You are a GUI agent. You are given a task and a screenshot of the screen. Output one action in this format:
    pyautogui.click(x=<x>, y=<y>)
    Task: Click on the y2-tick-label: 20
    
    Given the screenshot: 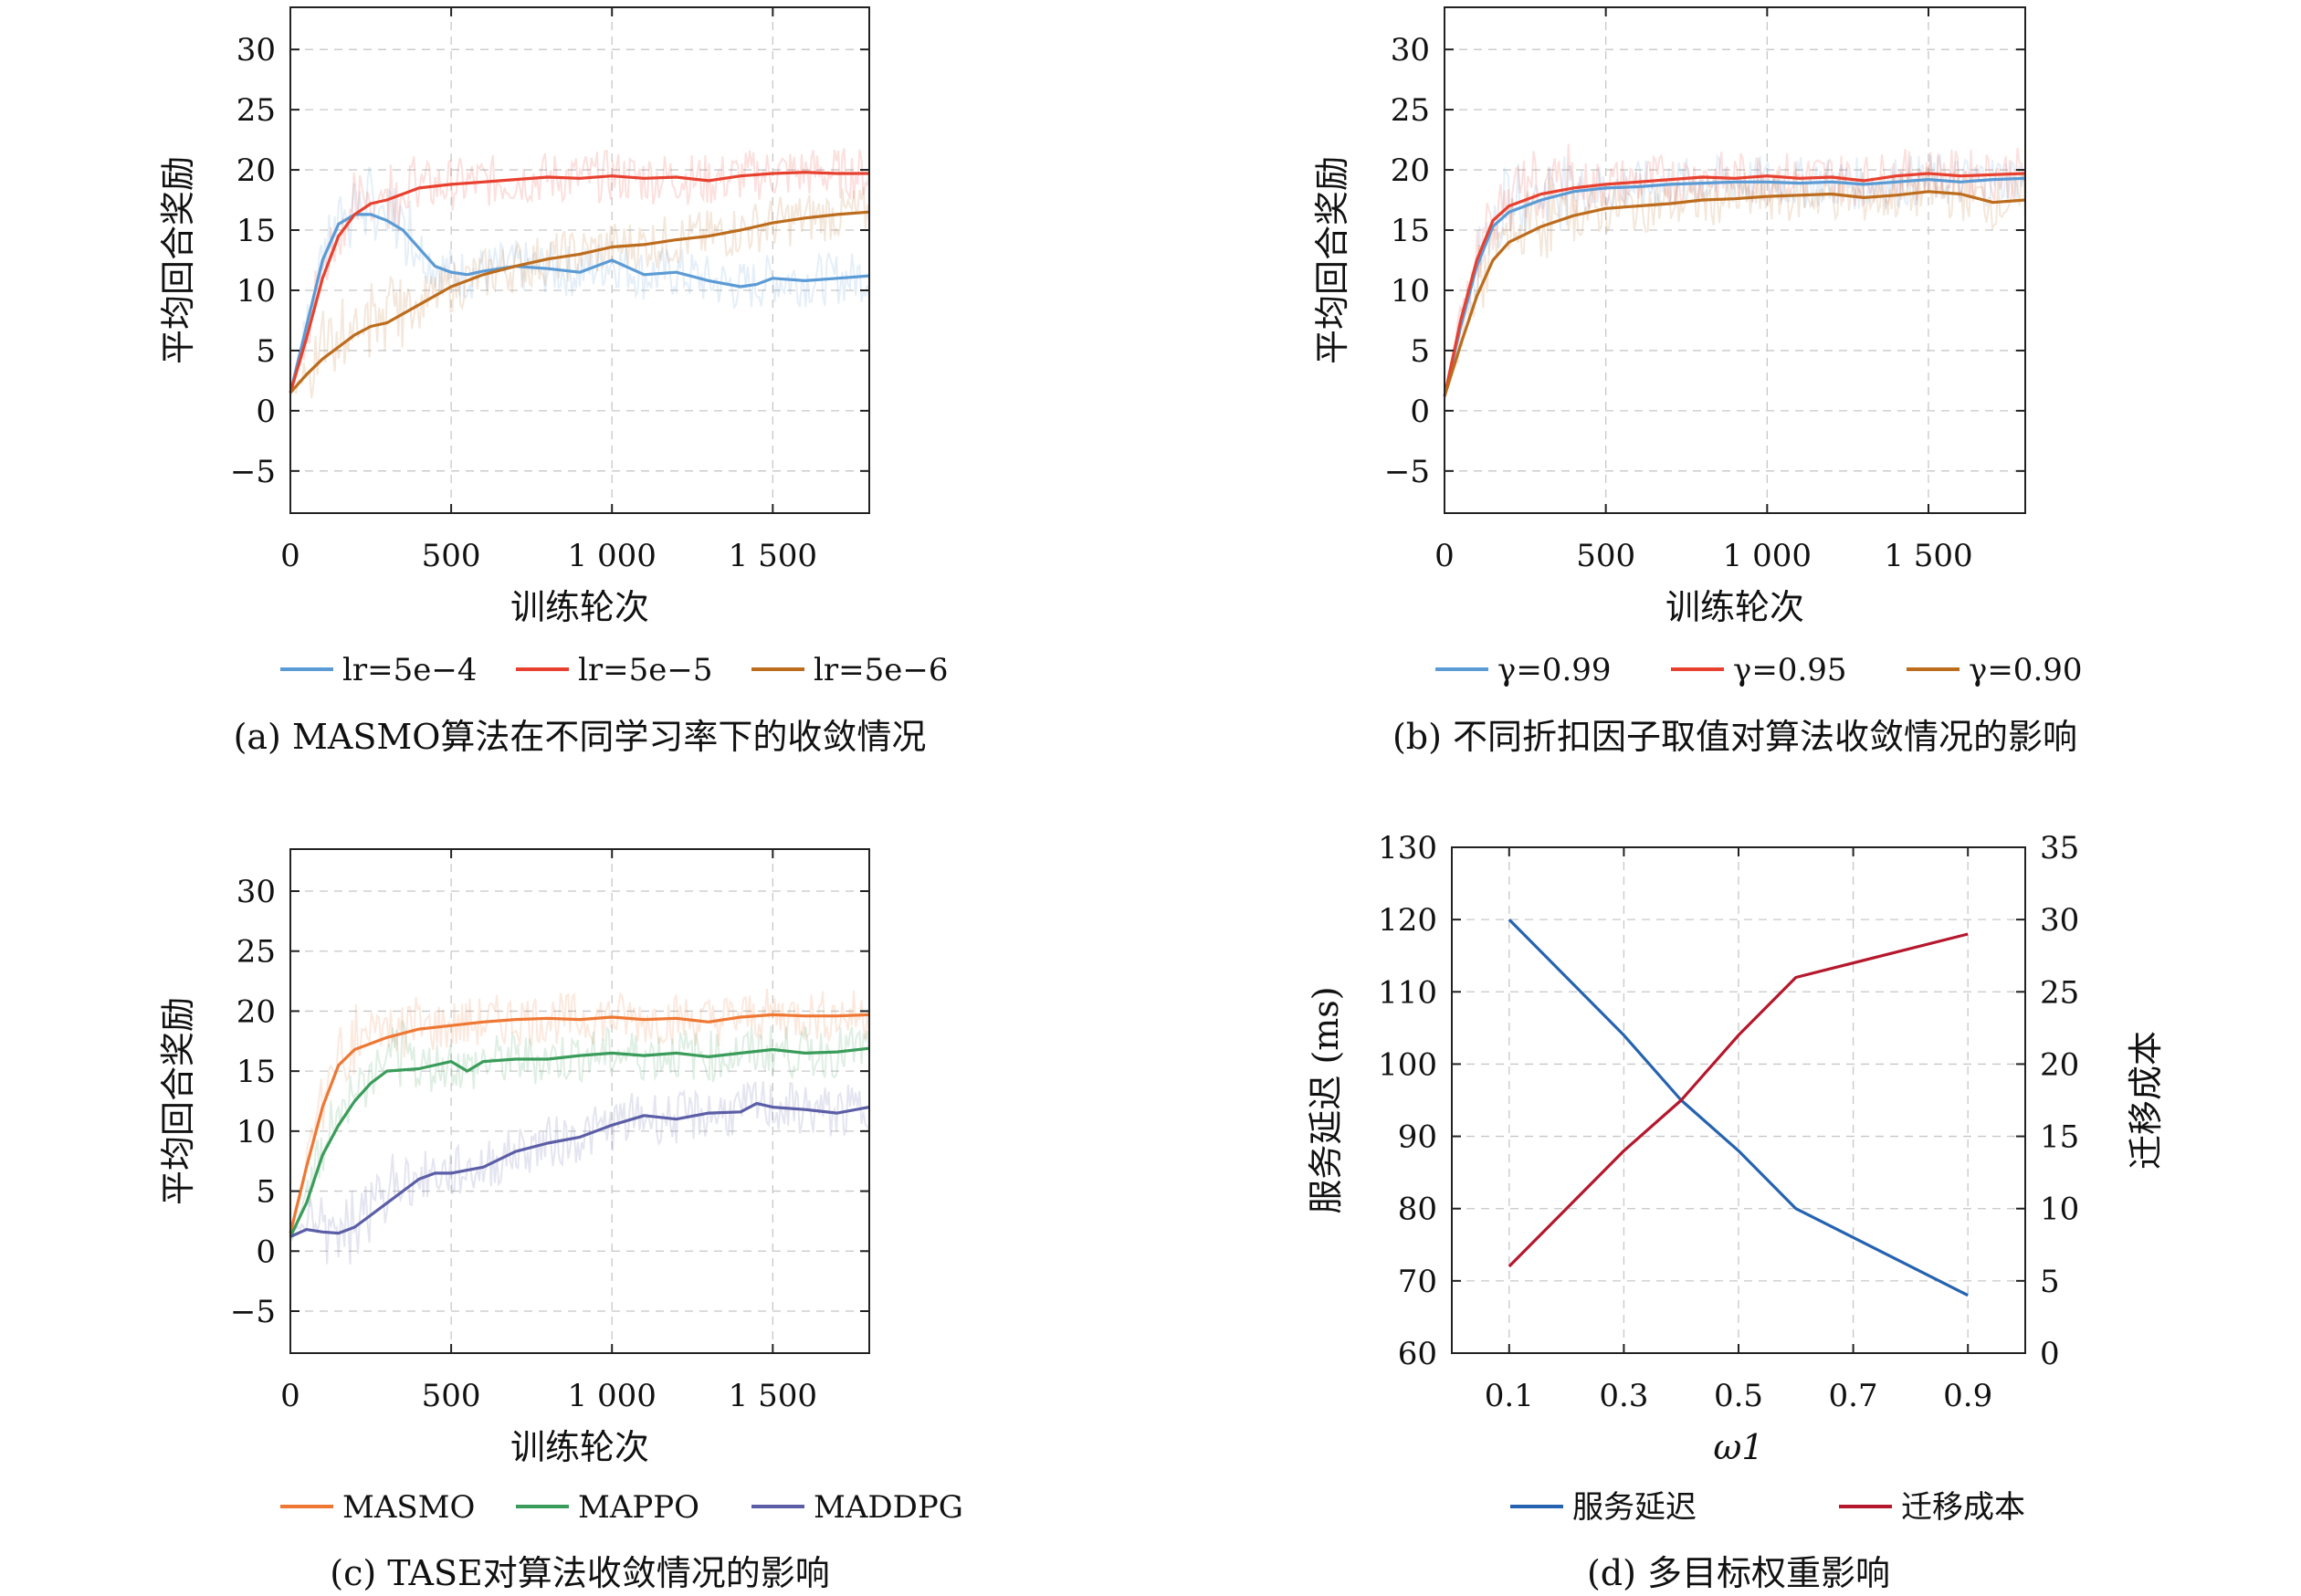 What is the action you would take?
    pyautogui.click(x=2059, y=1064)
    